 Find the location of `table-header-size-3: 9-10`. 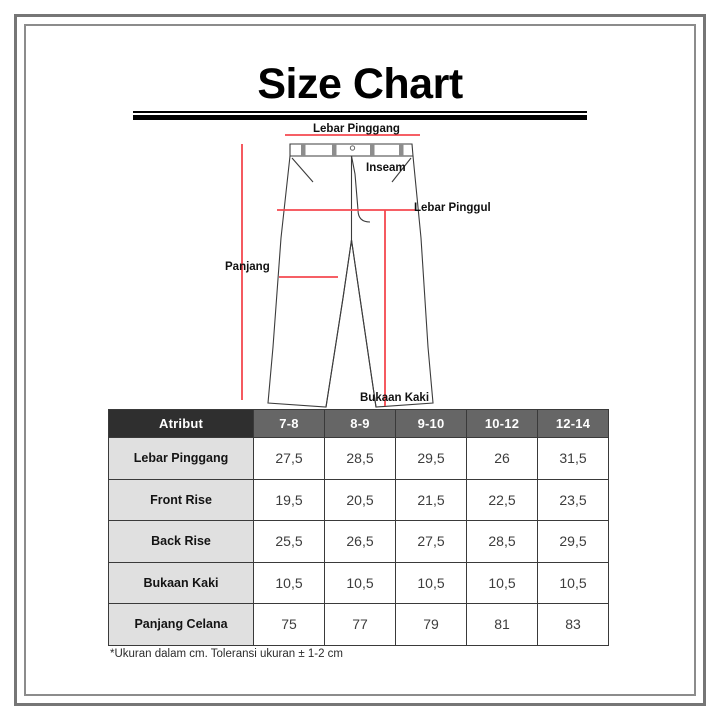

table-header-size-3: 9-10 is located at coordinates (431, 423).